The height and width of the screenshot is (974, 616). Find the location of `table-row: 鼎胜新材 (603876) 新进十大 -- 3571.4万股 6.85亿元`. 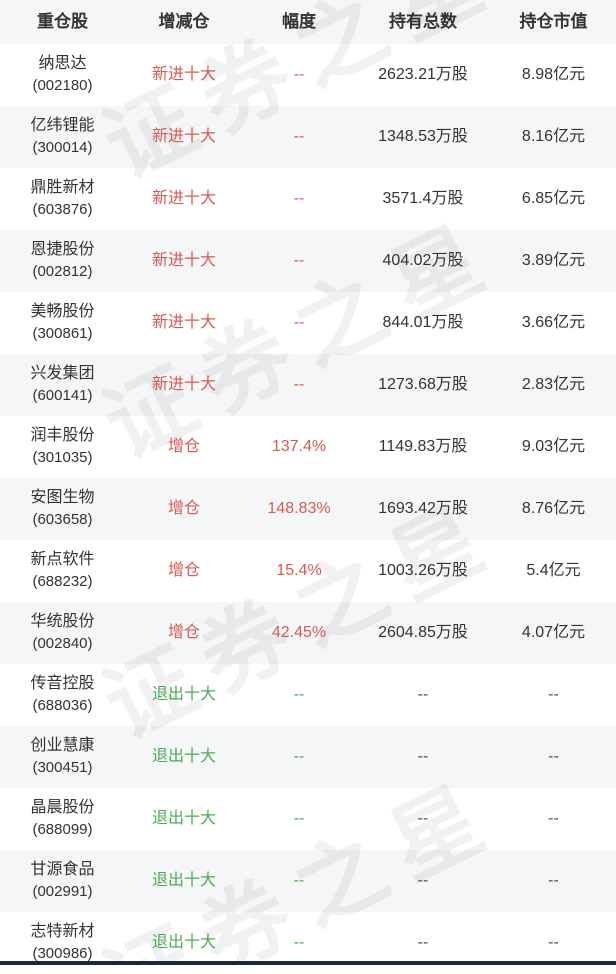

table-row: 鼎胜新材 (603876) 新进十大 -- 3571.4万股 6.85亿元 is located at coordinates (308, 199).